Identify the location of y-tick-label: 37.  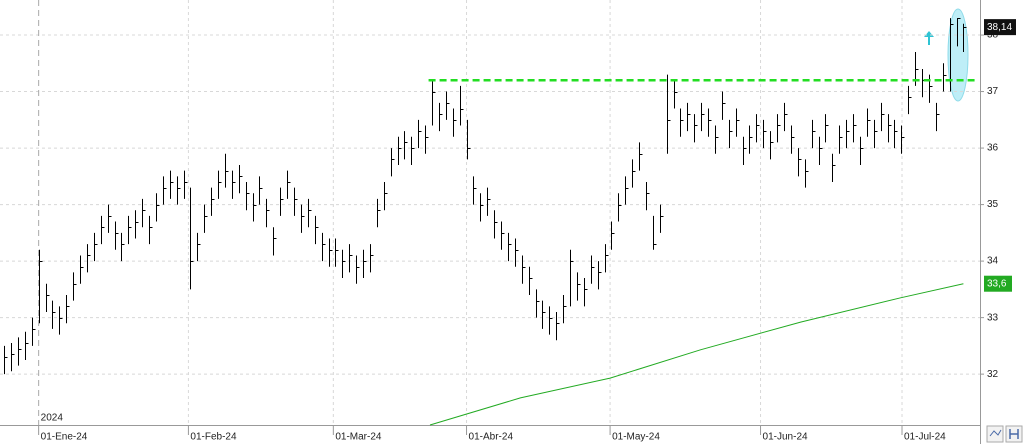
(993, 91).